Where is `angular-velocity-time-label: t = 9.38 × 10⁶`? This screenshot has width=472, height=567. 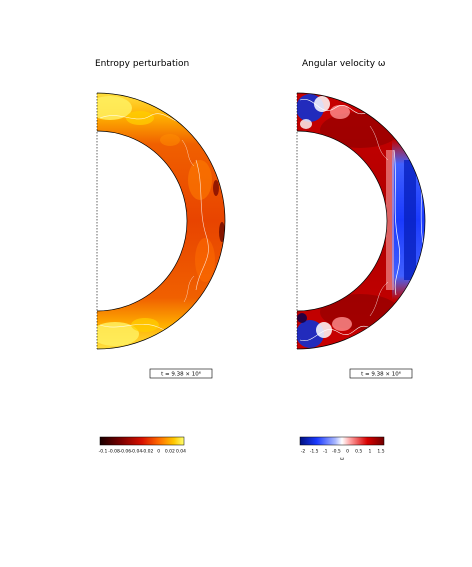 angular-velocity-time-label: t = 9.38 × 10⁶ is located at coordinates (381, 374).